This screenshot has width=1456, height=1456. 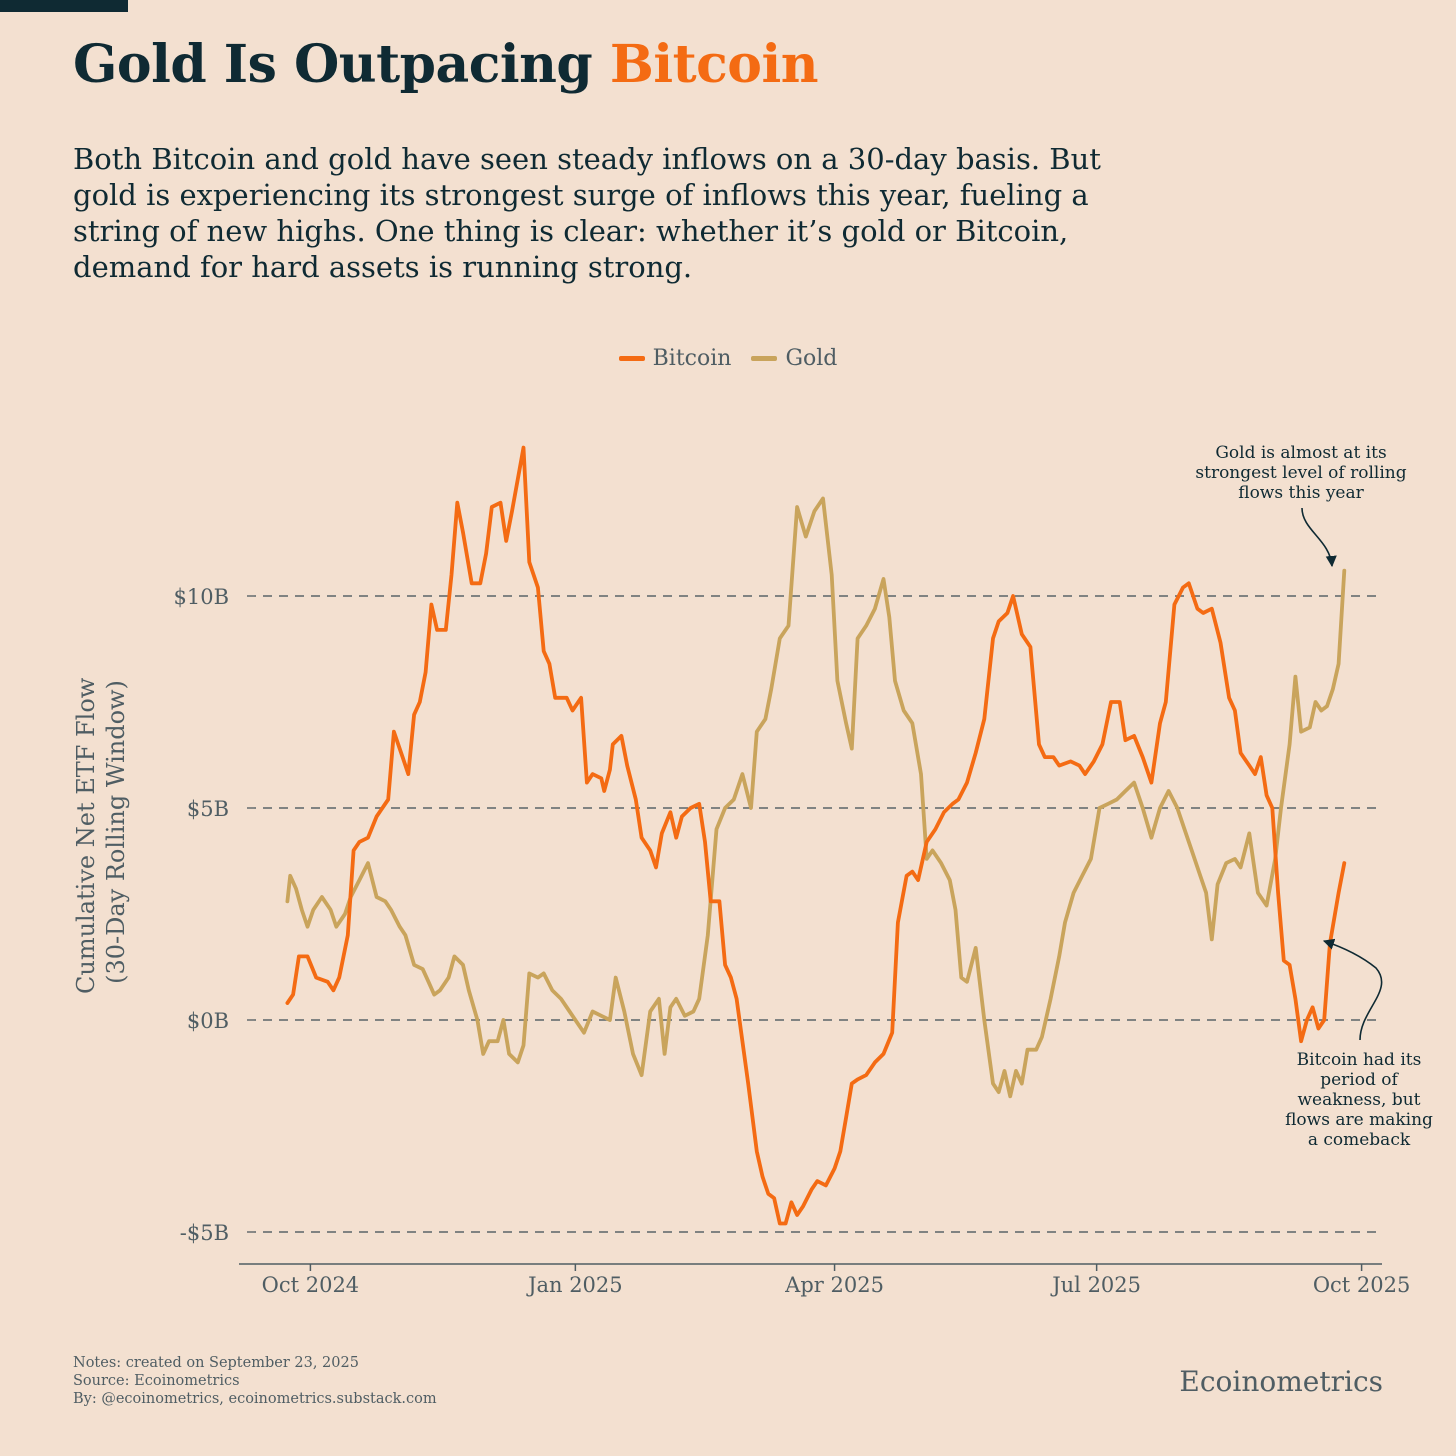 What do you see at coordinates (216, 1363) in the screenshot?
I see `notes-line: Notes: created on September 23, 2025` at bounding box center [216, 1363].